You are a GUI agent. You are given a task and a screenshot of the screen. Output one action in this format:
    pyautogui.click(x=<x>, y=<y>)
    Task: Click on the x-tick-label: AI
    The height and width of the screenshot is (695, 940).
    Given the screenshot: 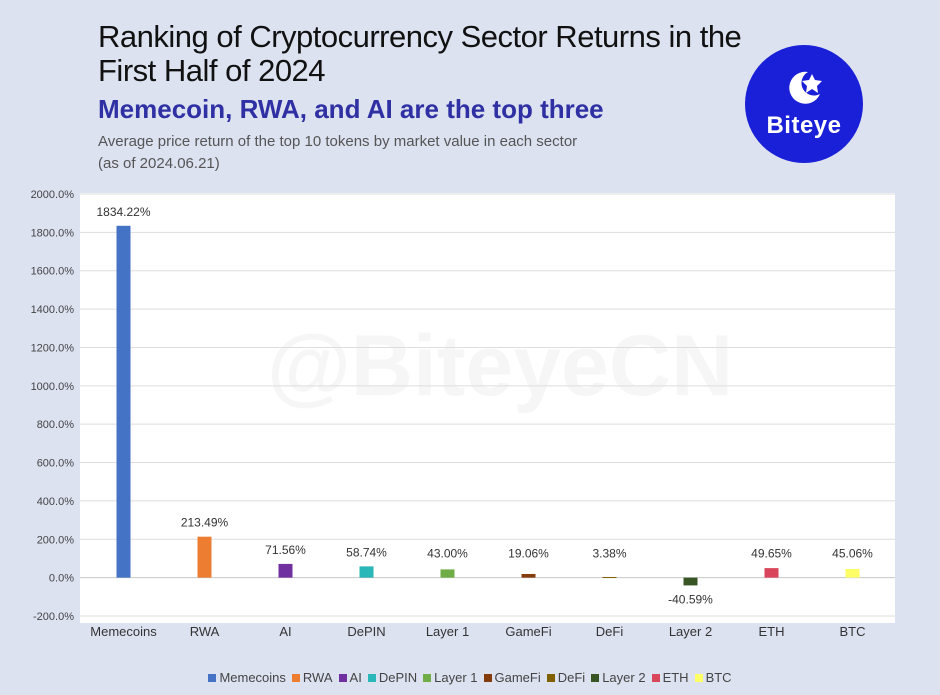 What is the action you would take?
    pyautogui.click(x=285, y=631)
    